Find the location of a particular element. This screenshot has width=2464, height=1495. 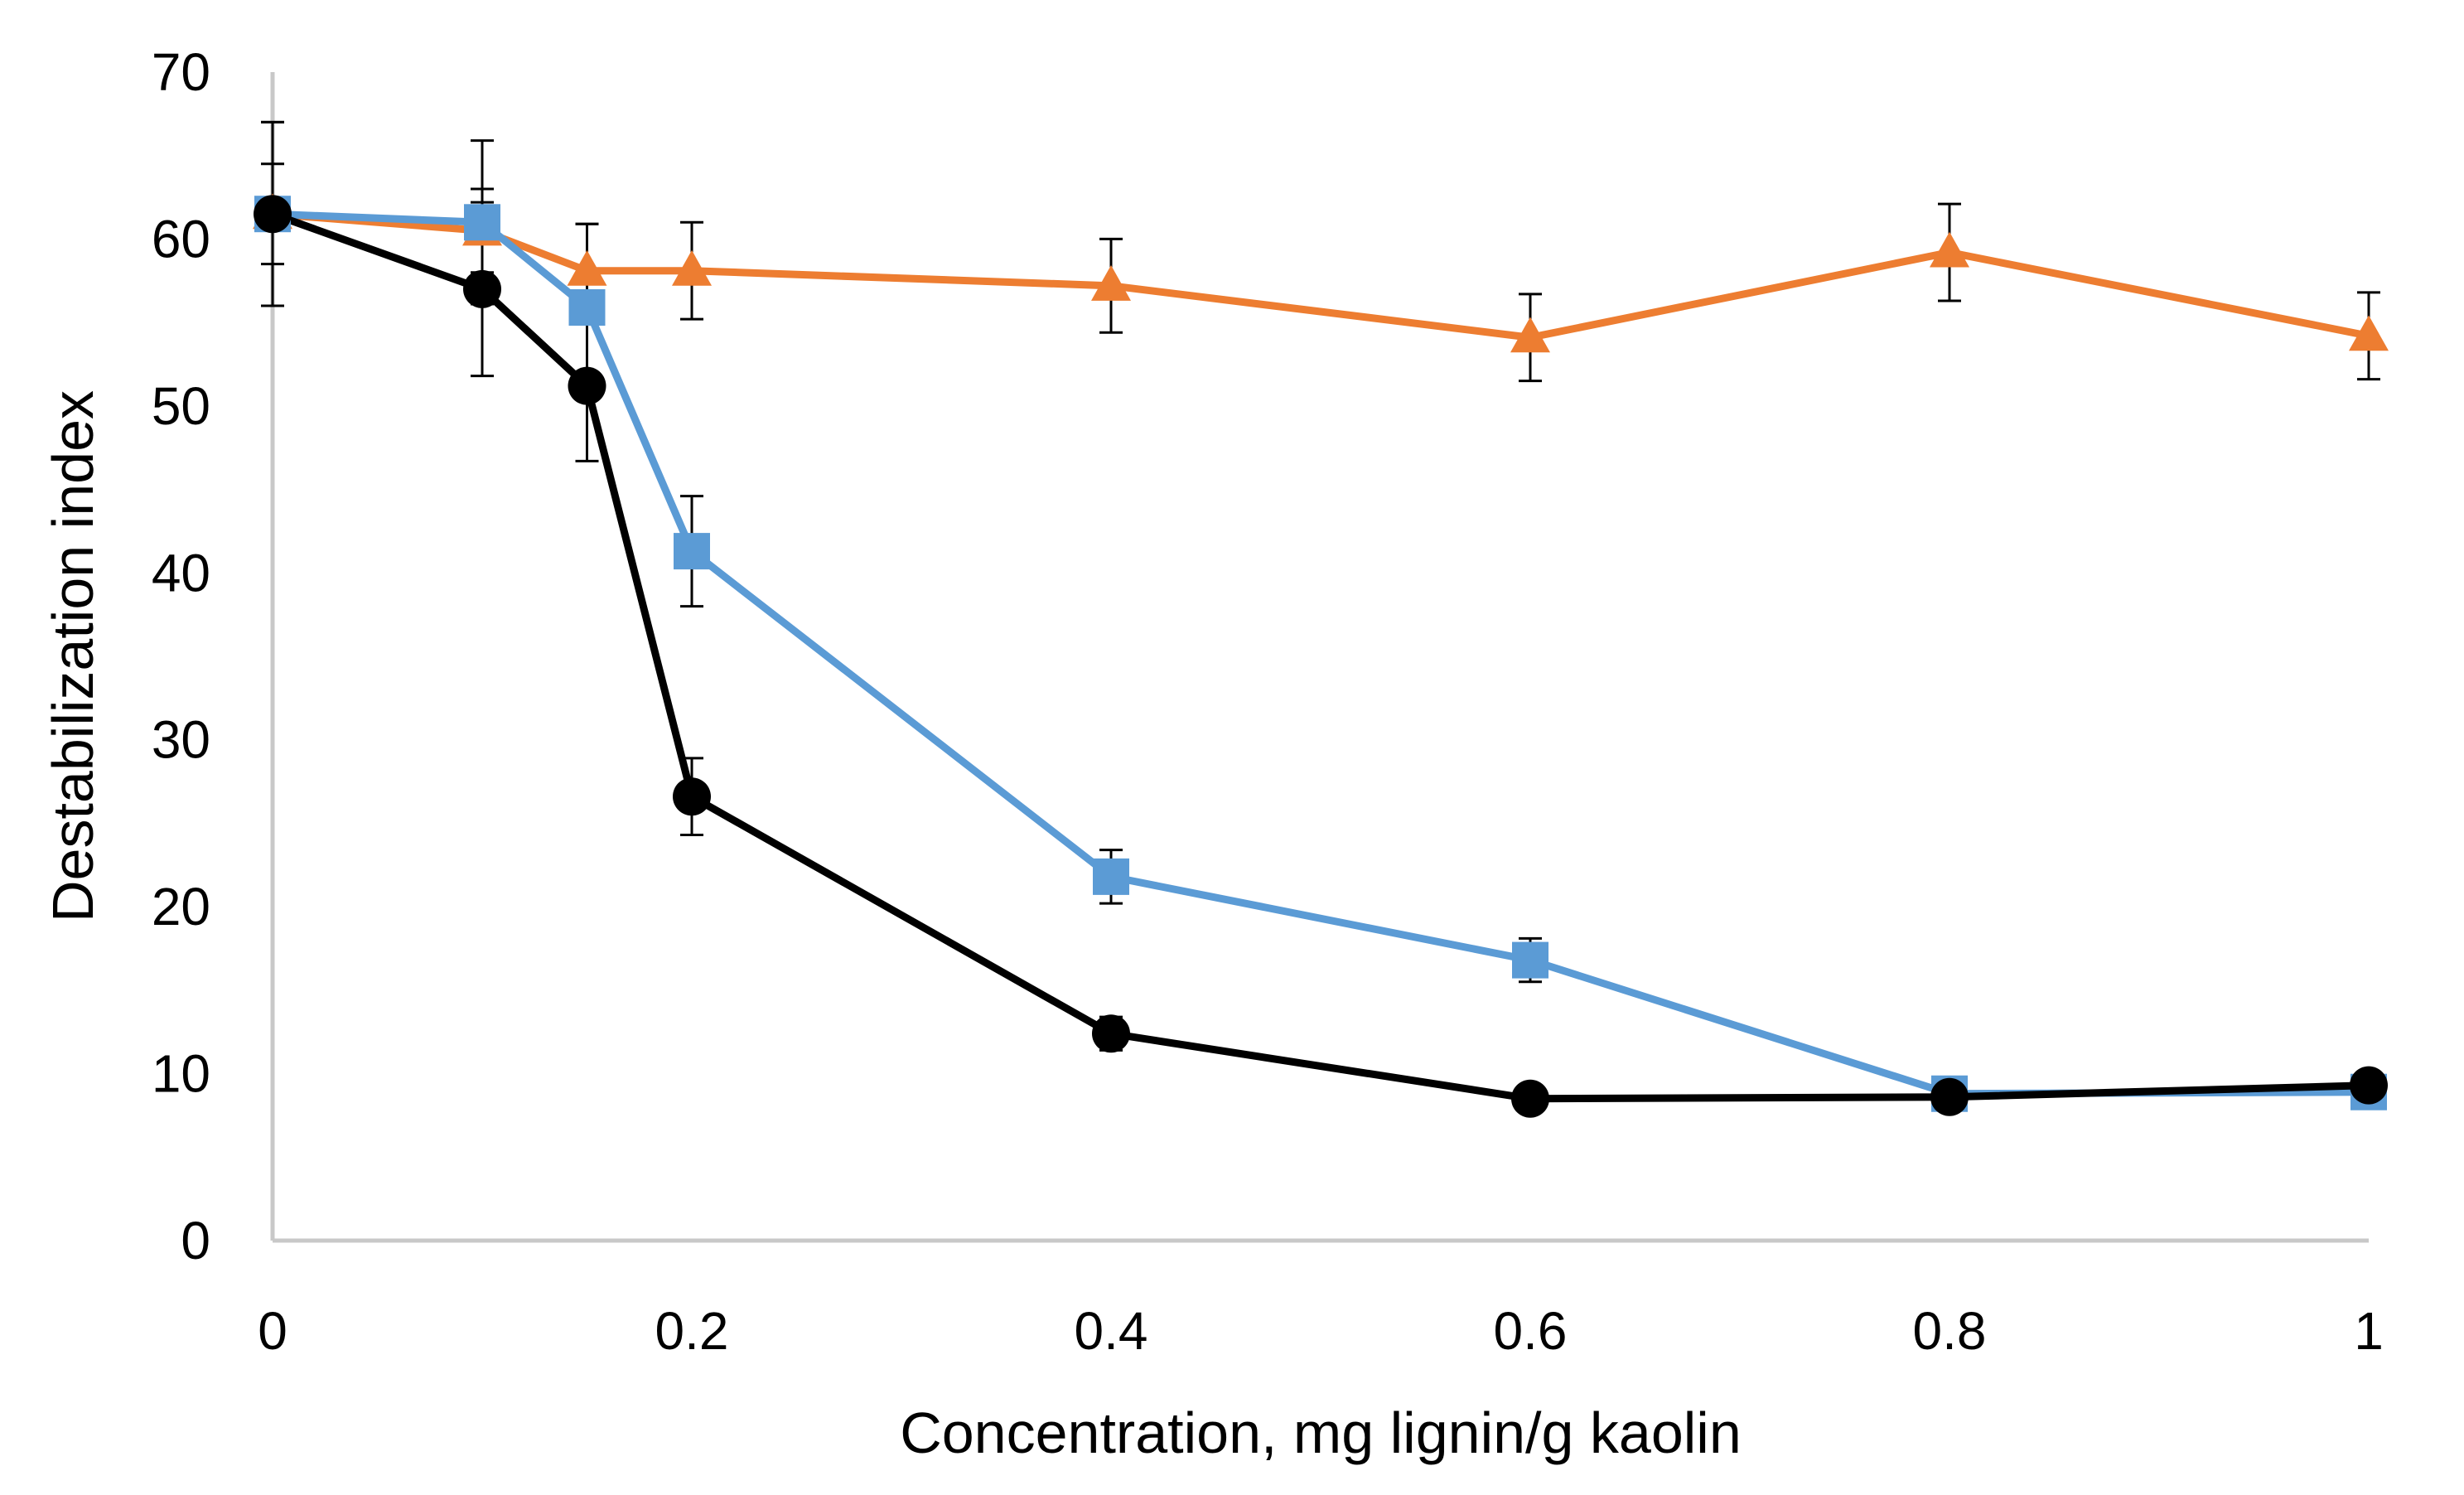

x-axis-title: Concentration, mg lignin/g kaolin is located at coordinates (1321, 1433).